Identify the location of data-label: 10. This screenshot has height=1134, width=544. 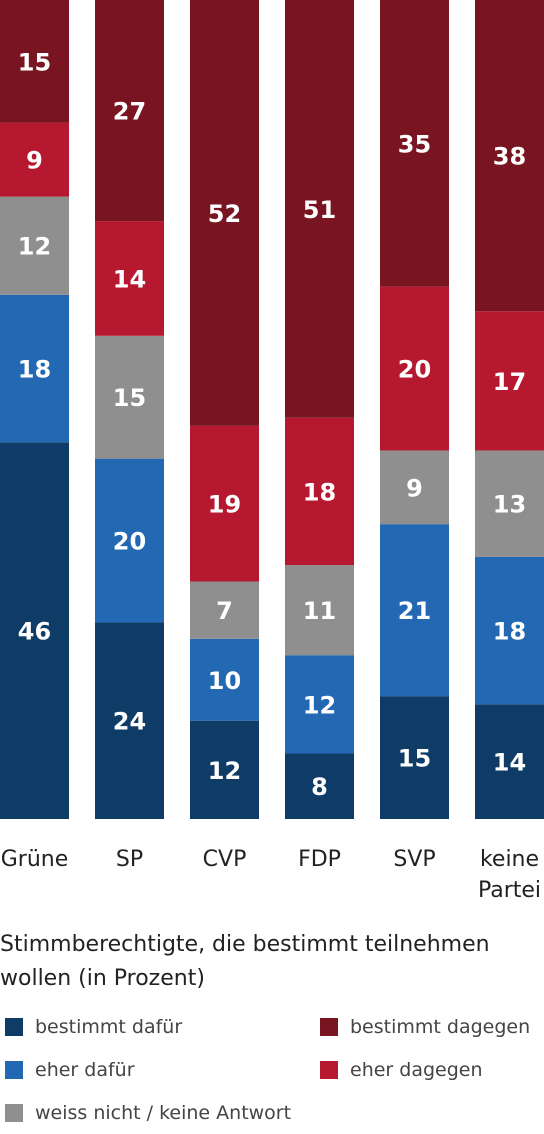
(224, 681).